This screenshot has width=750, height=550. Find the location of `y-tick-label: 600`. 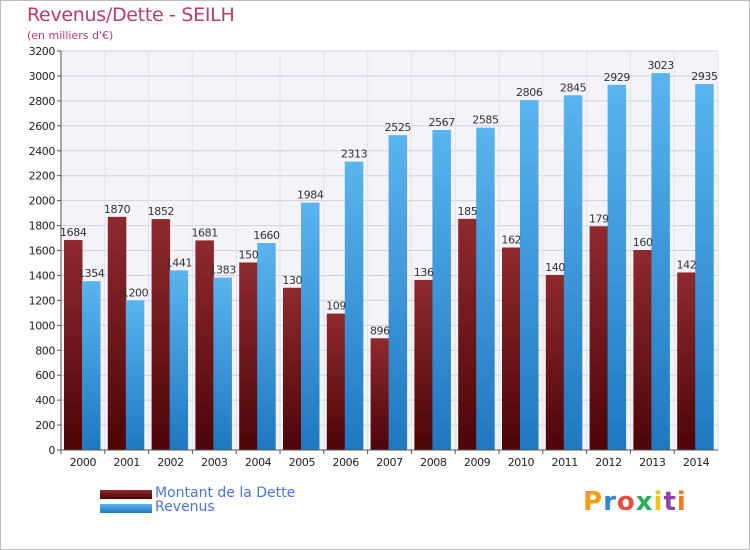

y-tick-label: 600 is located at coordinates (45, 375).